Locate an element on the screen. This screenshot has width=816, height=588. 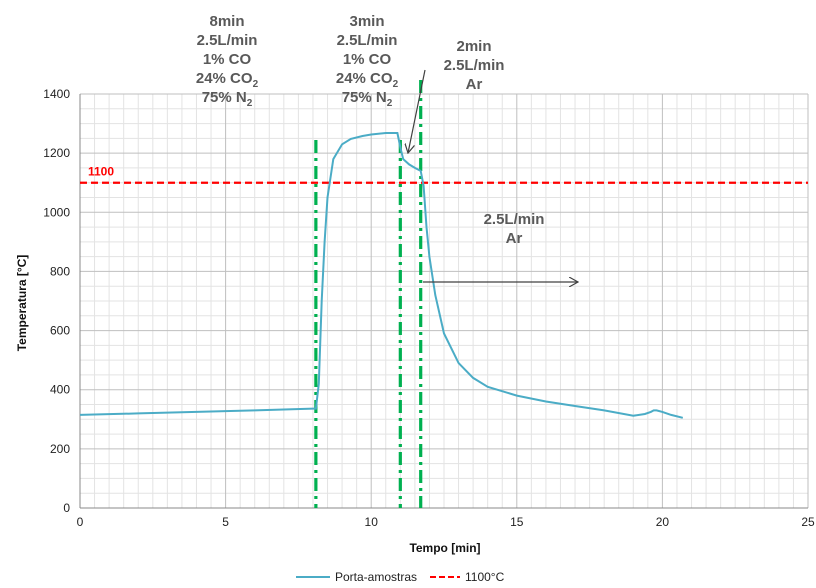
annotation-phase3-line: 2min is located at coordinates (473, 46).